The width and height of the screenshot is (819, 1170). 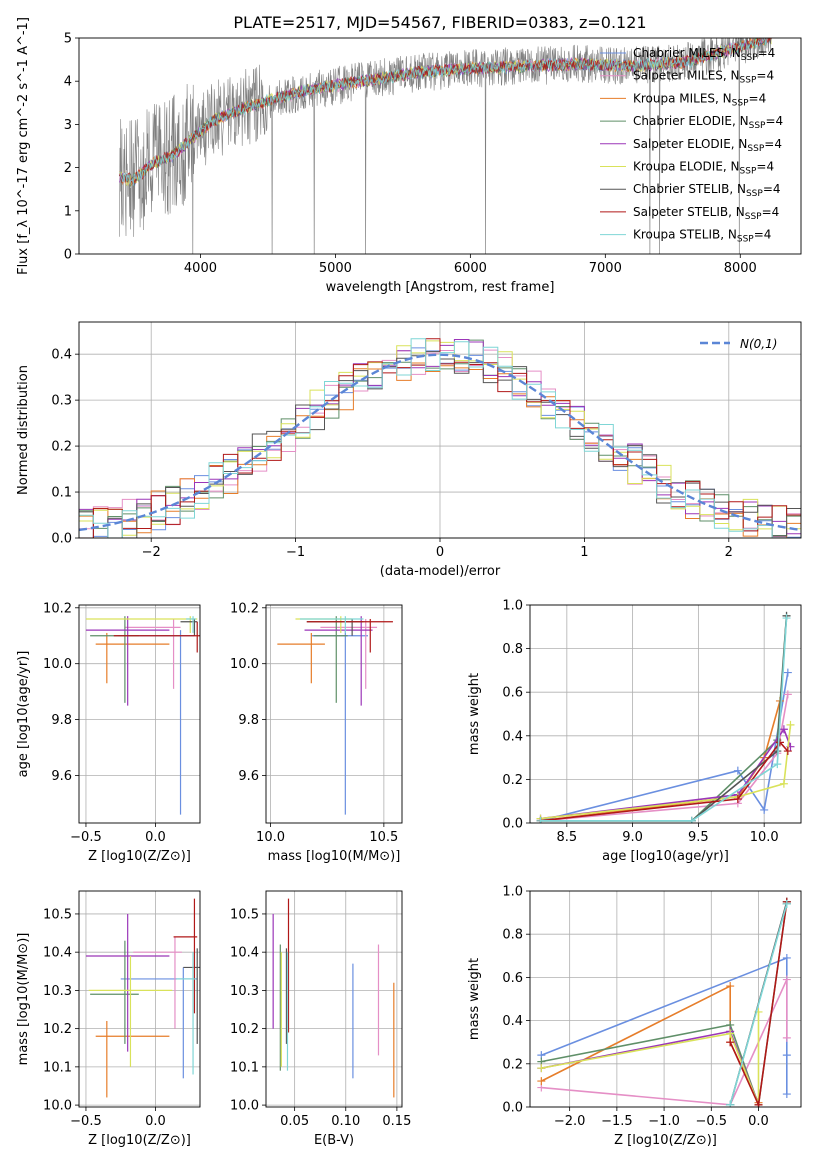 I want to click on y-tick-label: 2, so click(x=68, y=168).